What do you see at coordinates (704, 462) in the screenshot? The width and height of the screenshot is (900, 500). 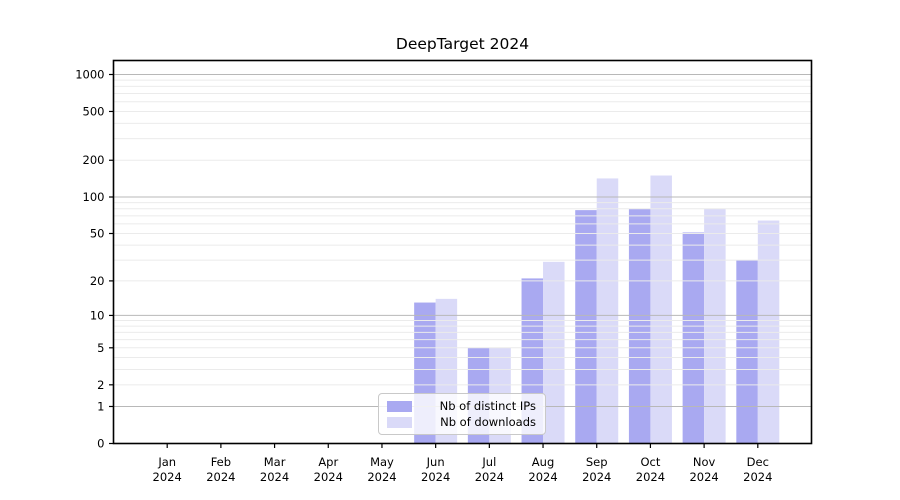 I see `x-tick-label-month: Nov` at bounding box center [704, 462].